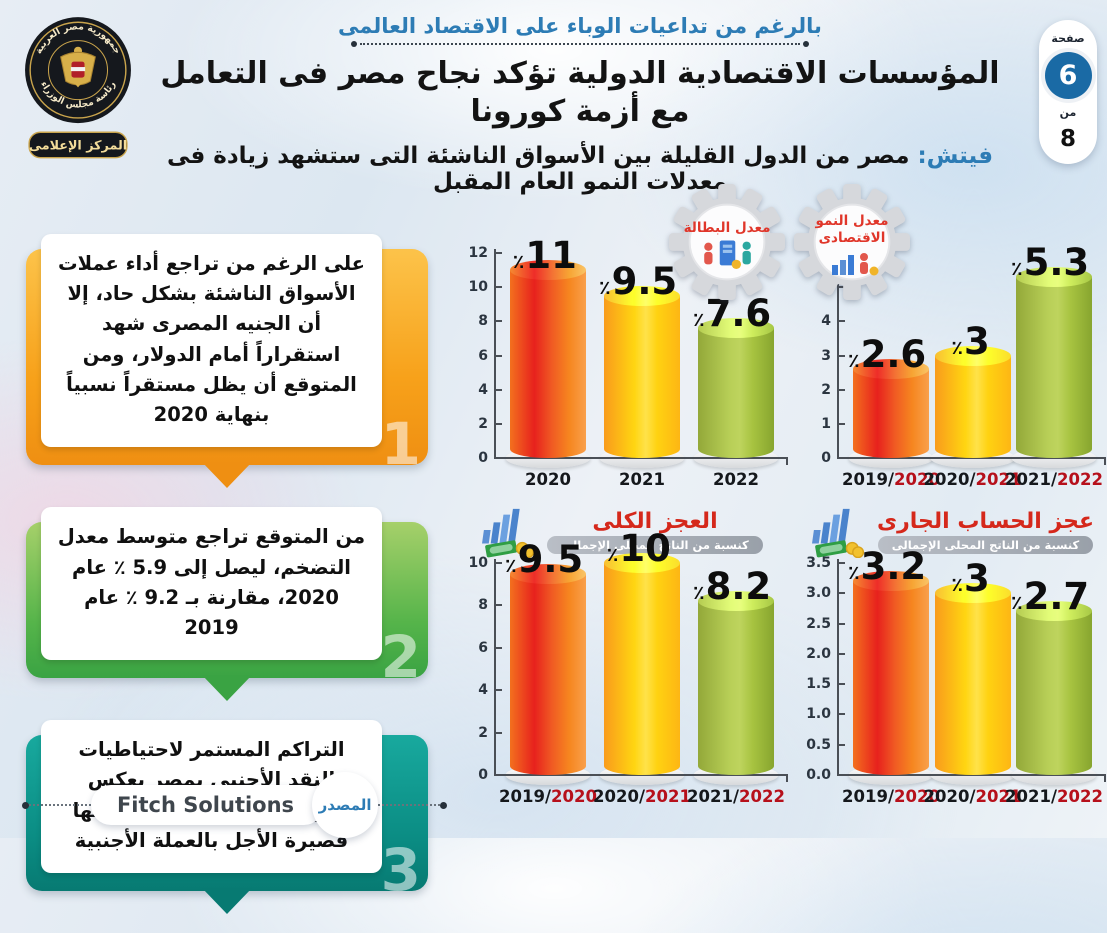 Image resolution: width=1107 pixels, height=933 pixels. What do you see at coordinates (483, 647) in the screenshot?
I see `y-axis-tick-label: 6` at bounding box center [483, 647].